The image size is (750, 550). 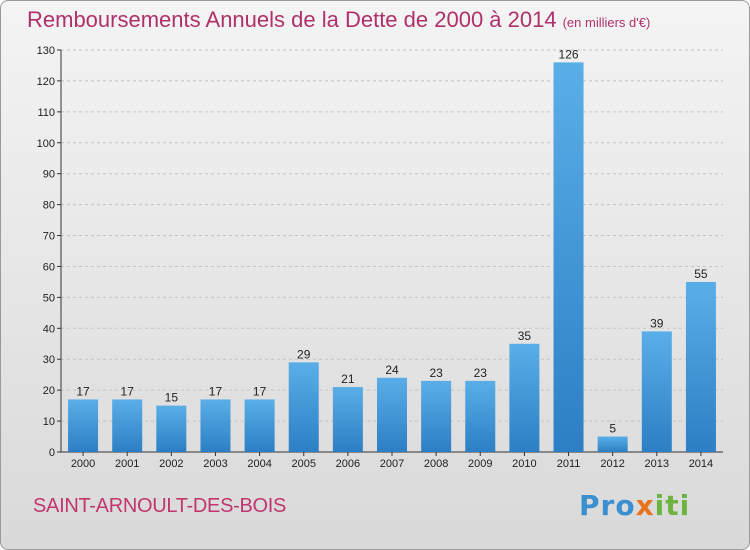 I want to click on x-tick-label-2007: 2007, so click(x=392, y=464).